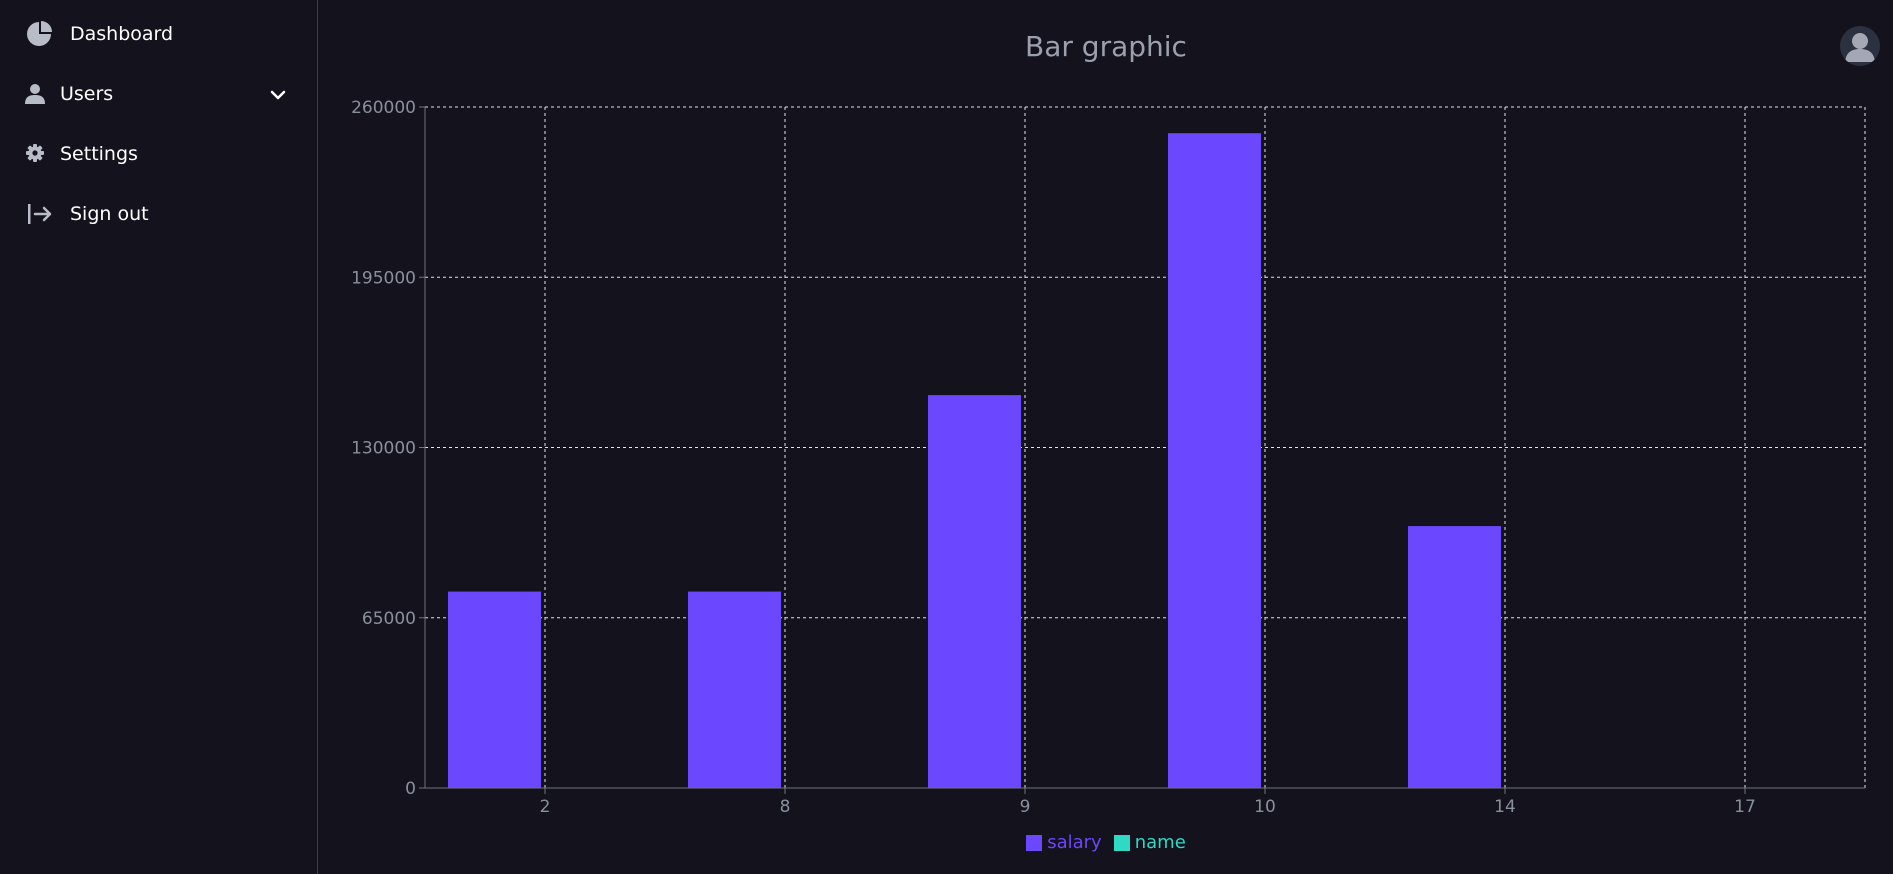 Image resolution: width=1893 pixels, height=874 pixels. What do you see at coordinates (109, 214) in the screenshot?
I see `sidebar-item-label: Sign out` at bounding box center [109, 214].